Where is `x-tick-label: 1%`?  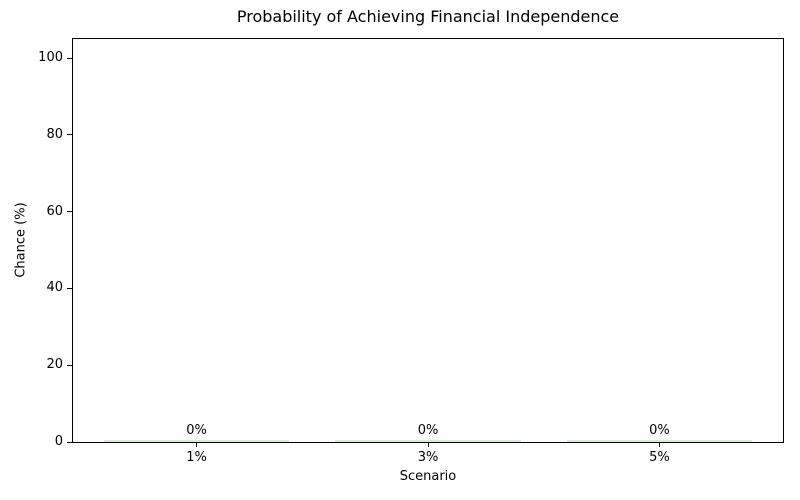 x-tick-label: 1% is located at coordinates (196, 457).